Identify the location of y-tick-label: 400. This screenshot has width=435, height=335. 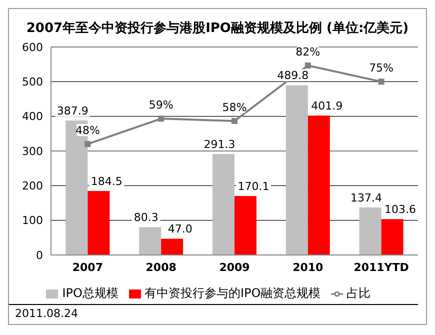
(32, 117).